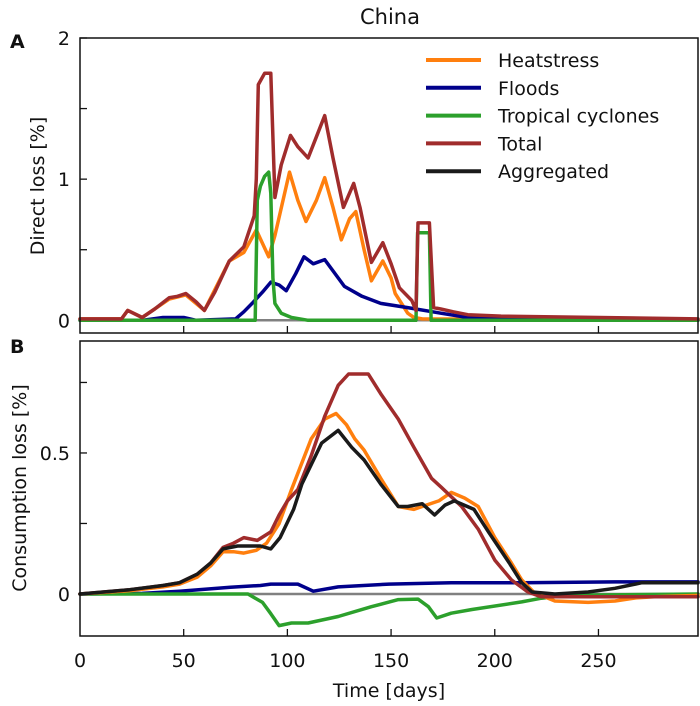  What do you see at coordinates (553, 172) in the screenshot?
I see `legend-label: Aggregated` at bounding box center [553, 172].